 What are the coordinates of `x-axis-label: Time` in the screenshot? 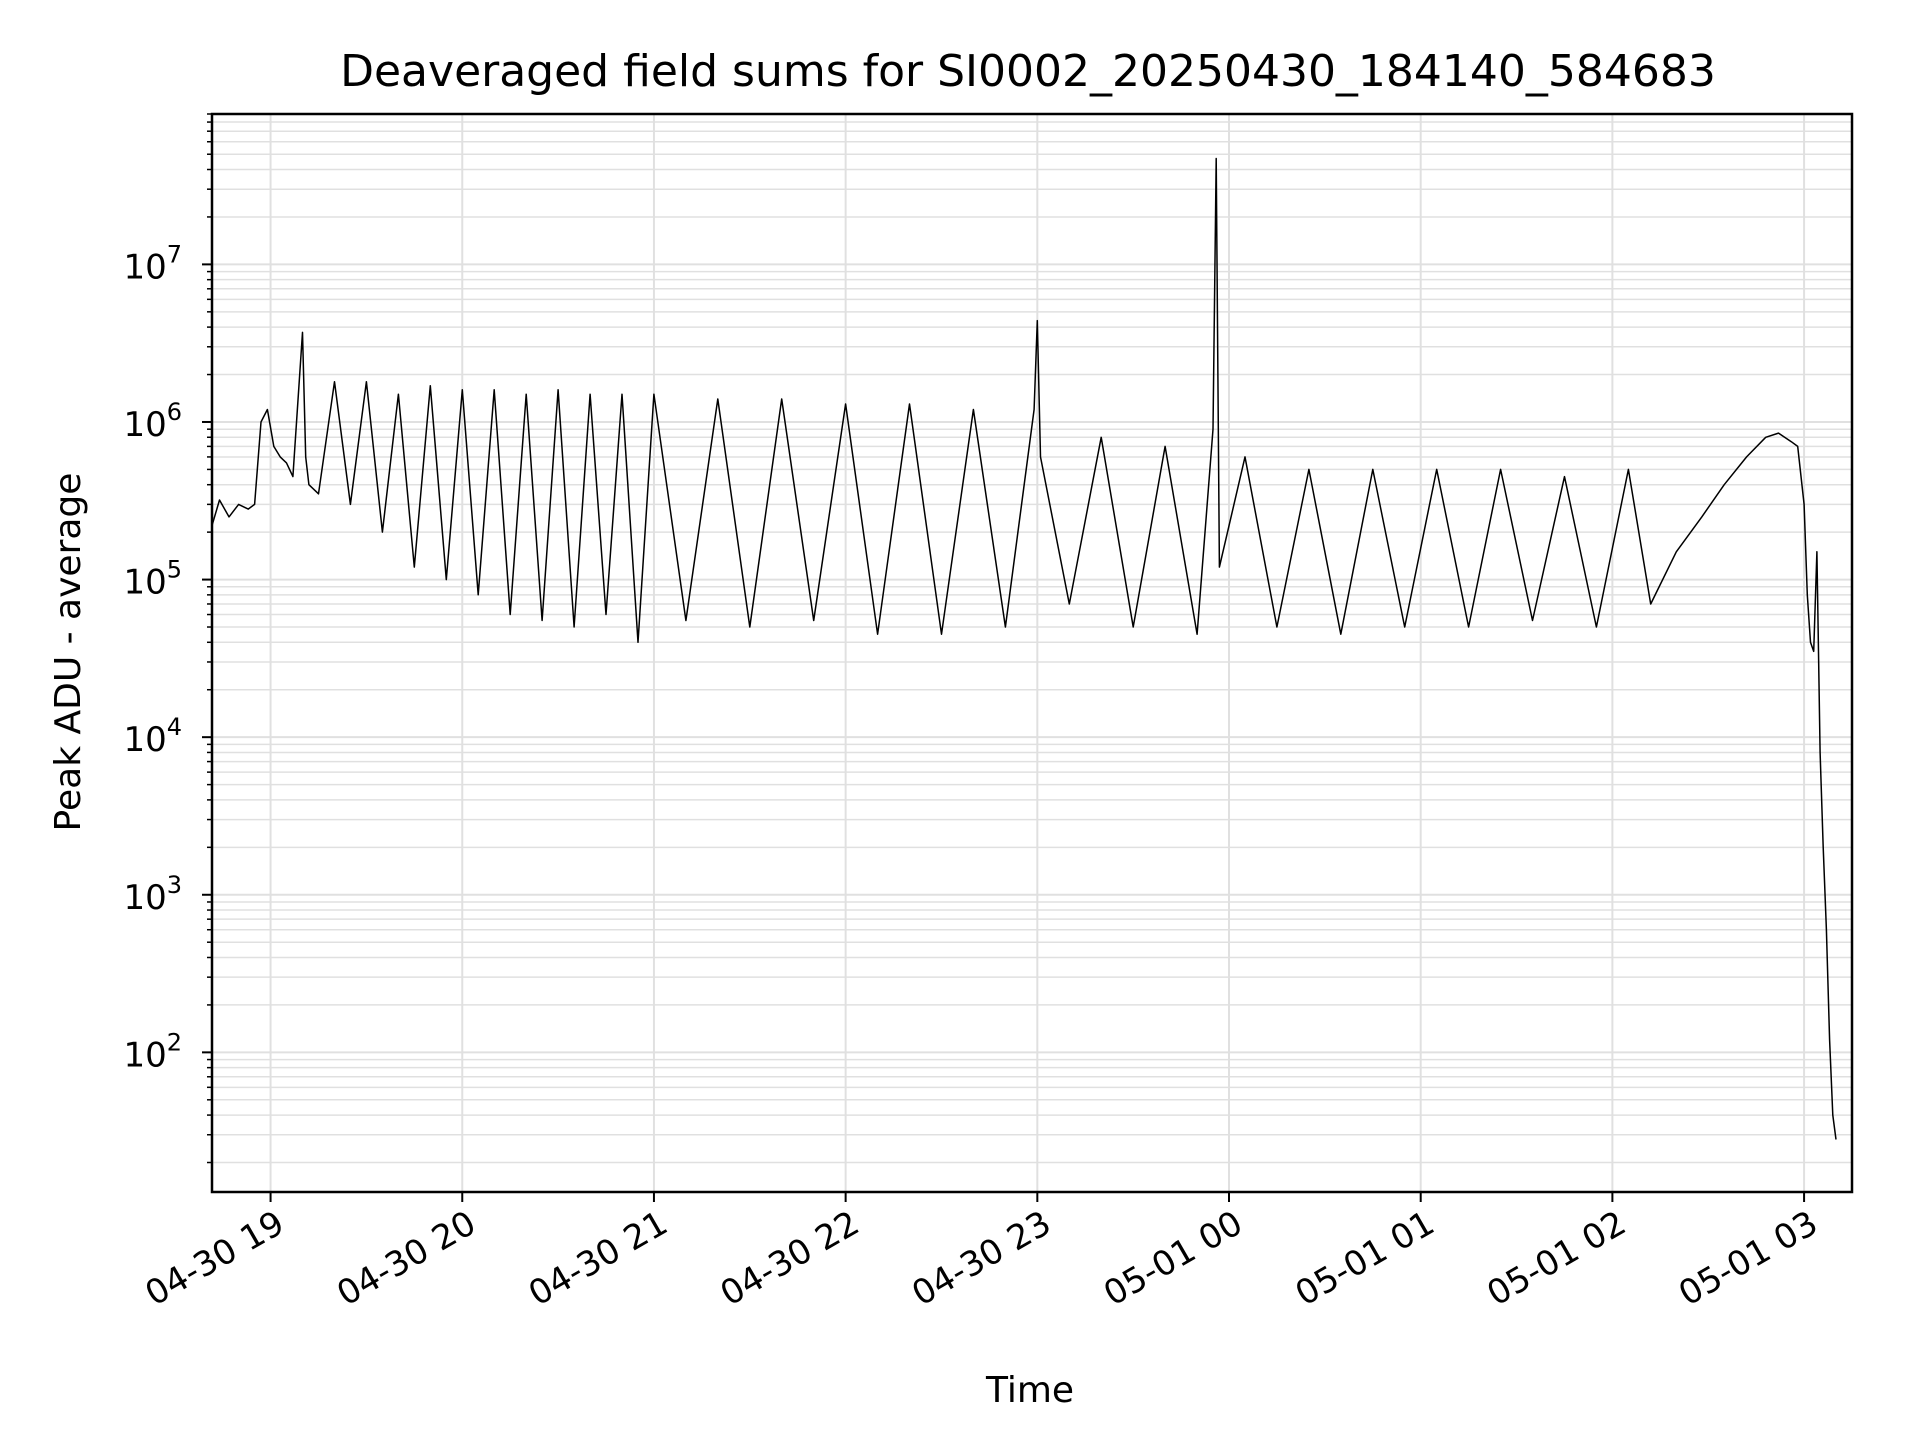 It's located at (1029, 1390).